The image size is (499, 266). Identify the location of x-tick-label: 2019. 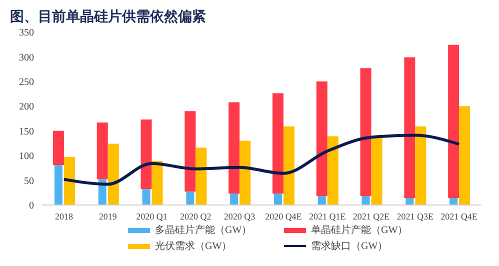
(108, 216).